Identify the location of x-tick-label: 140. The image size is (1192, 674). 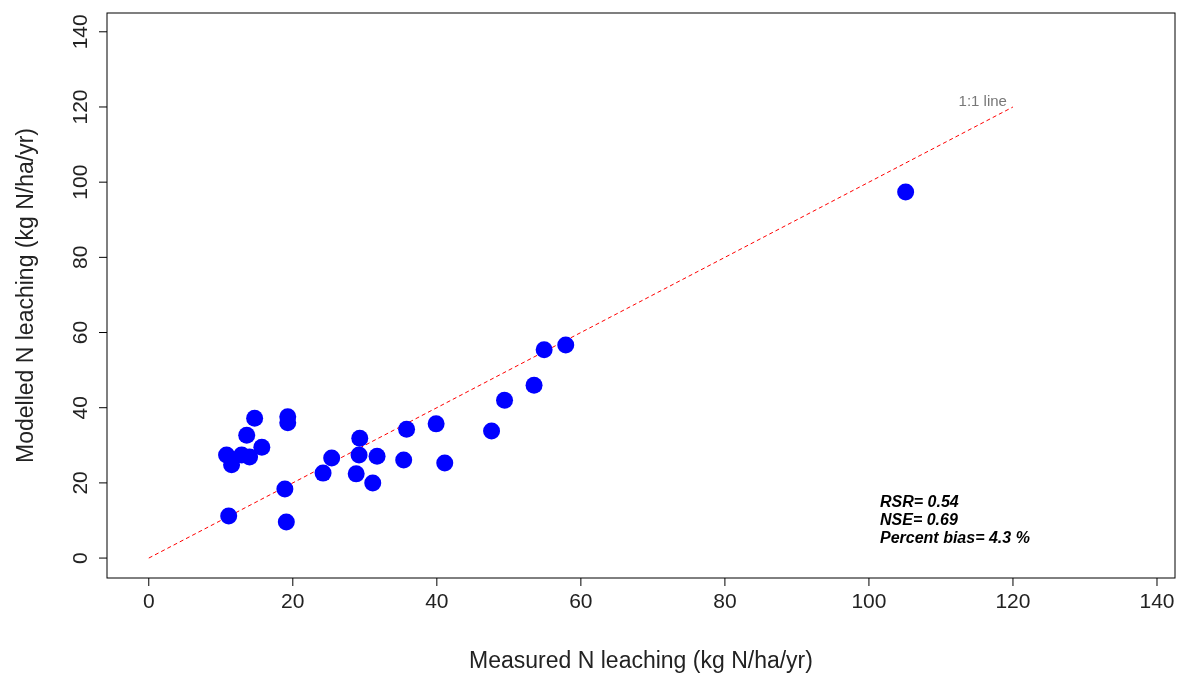
(1157, 600).